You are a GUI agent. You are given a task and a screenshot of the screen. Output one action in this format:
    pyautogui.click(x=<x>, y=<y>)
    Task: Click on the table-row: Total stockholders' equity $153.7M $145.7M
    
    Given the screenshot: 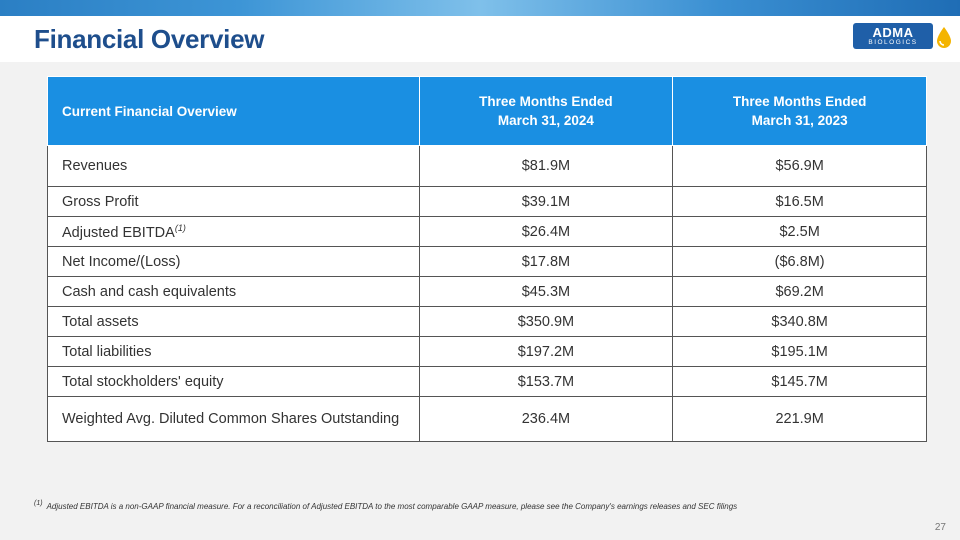 What is the action you would take?
    pyautogui.click(x=487, y=381)
    